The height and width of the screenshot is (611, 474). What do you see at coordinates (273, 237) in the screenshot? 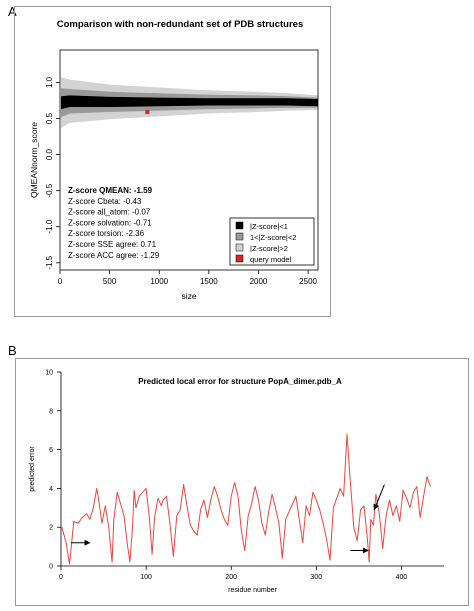
I see `legend-a-label: 1<|Z-score|<2` at bounding box center [273, 237].